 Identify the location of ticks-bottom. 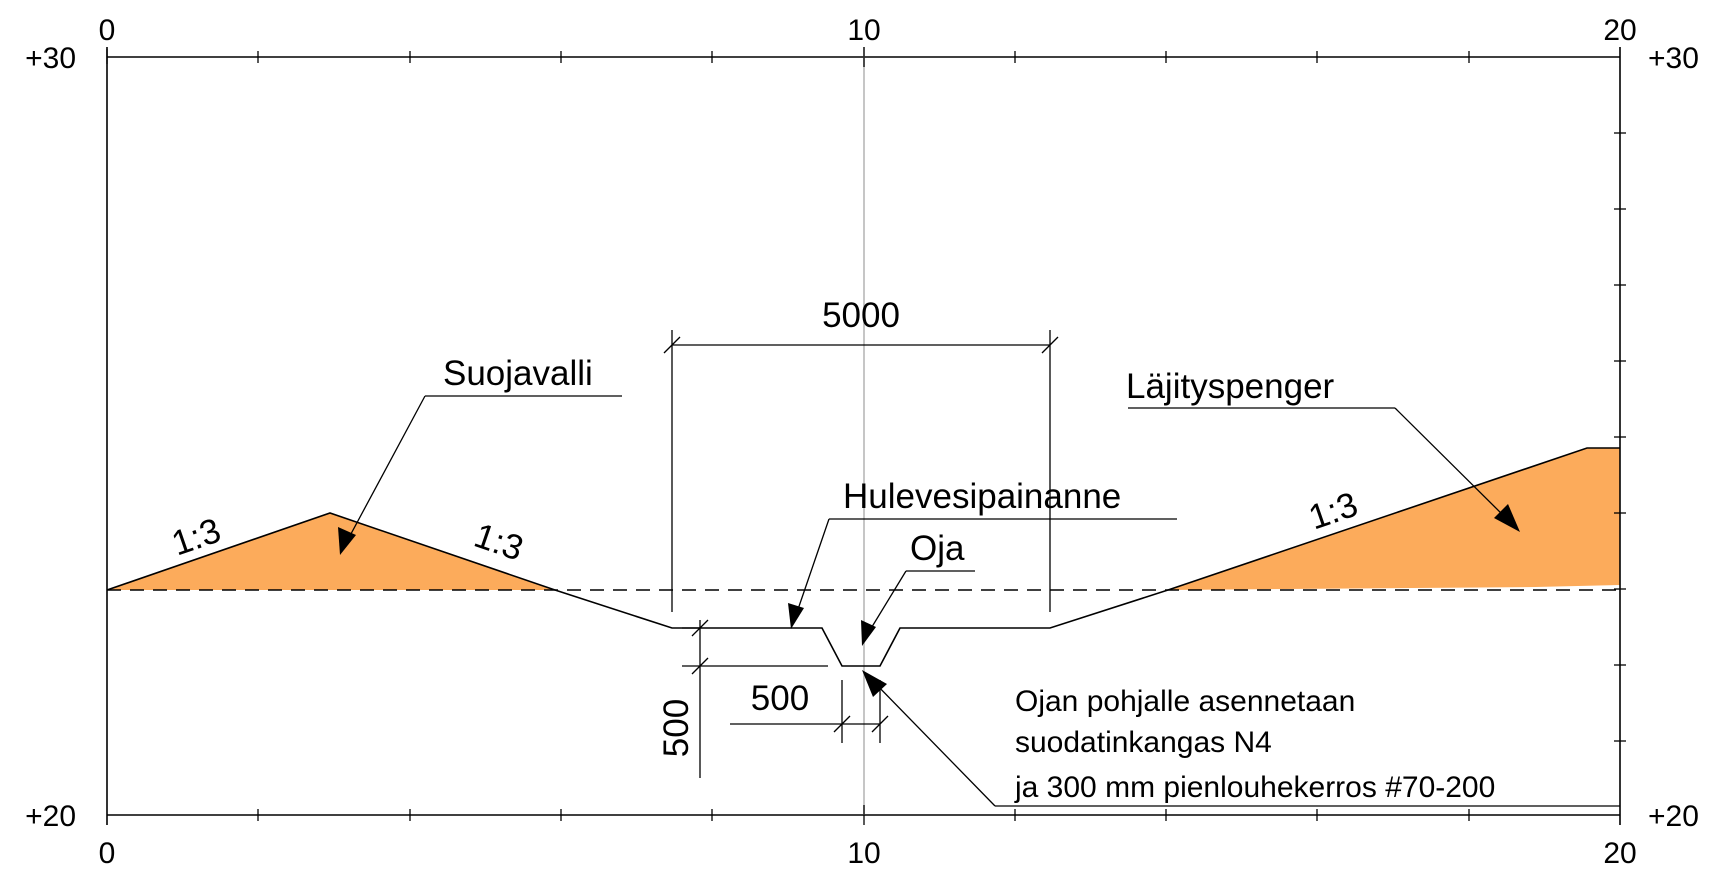
(863, 815).